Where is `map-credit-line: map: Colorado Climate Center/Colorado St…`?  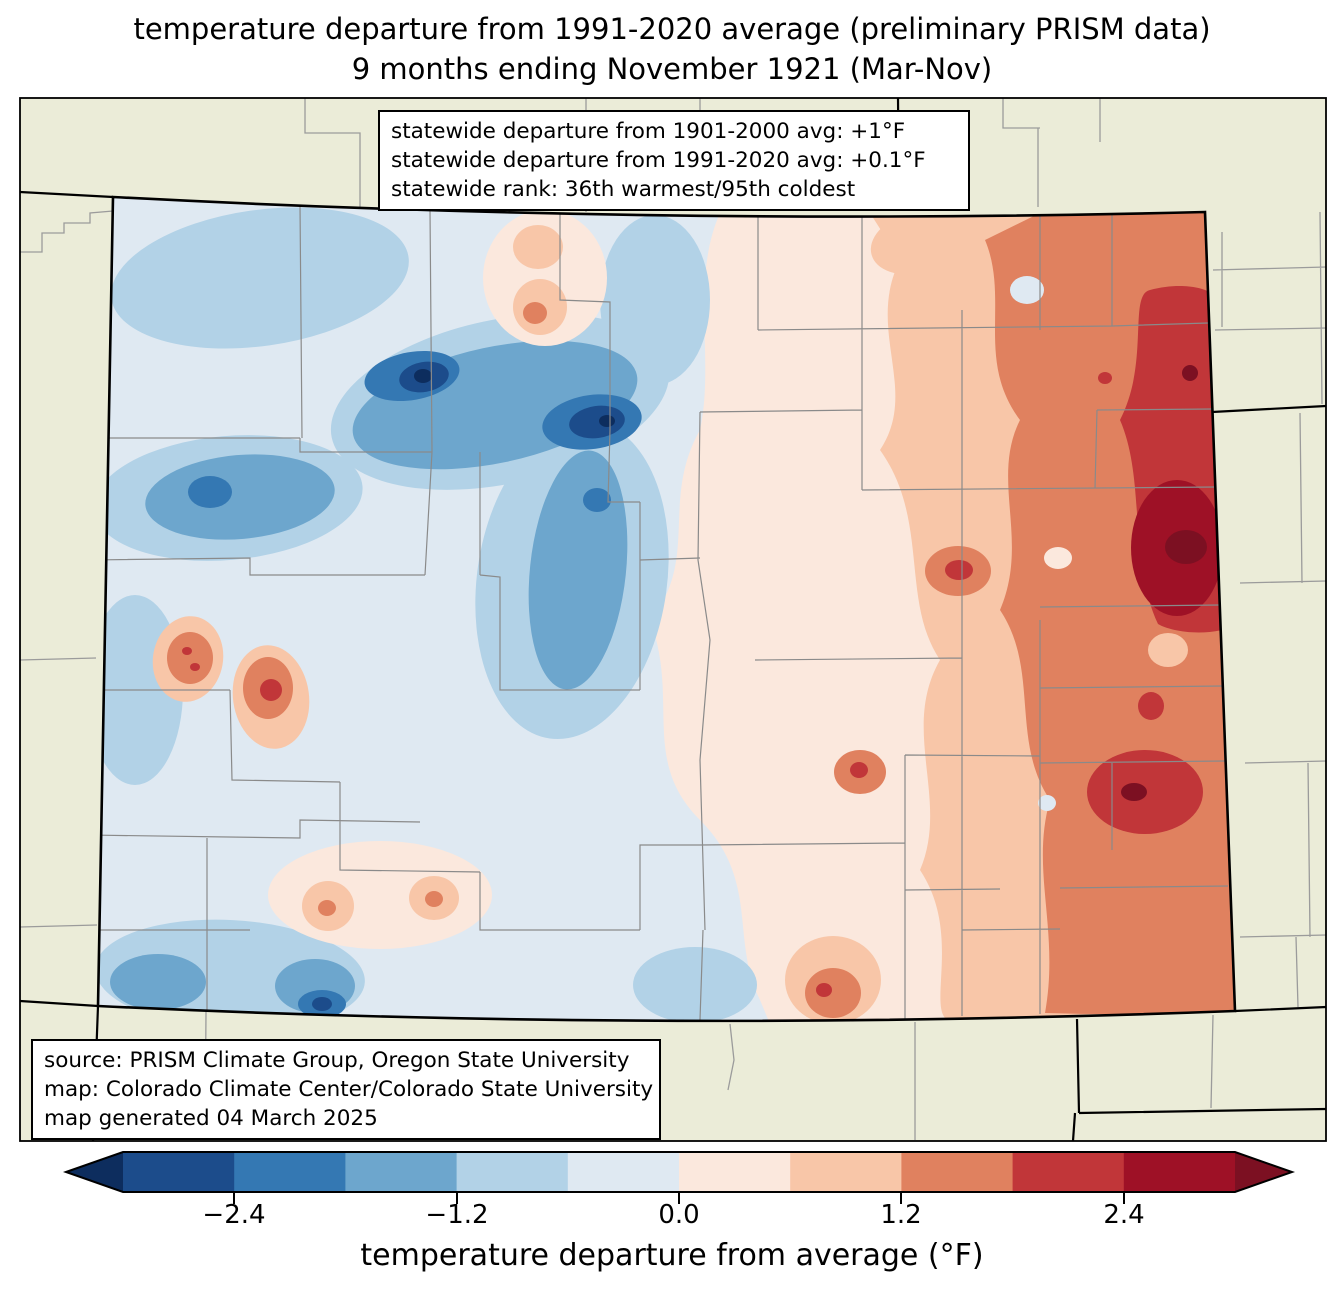
map-credit-line: map: Colorado Climate Center/Colorado St… is located at coordinates (349, 1090).